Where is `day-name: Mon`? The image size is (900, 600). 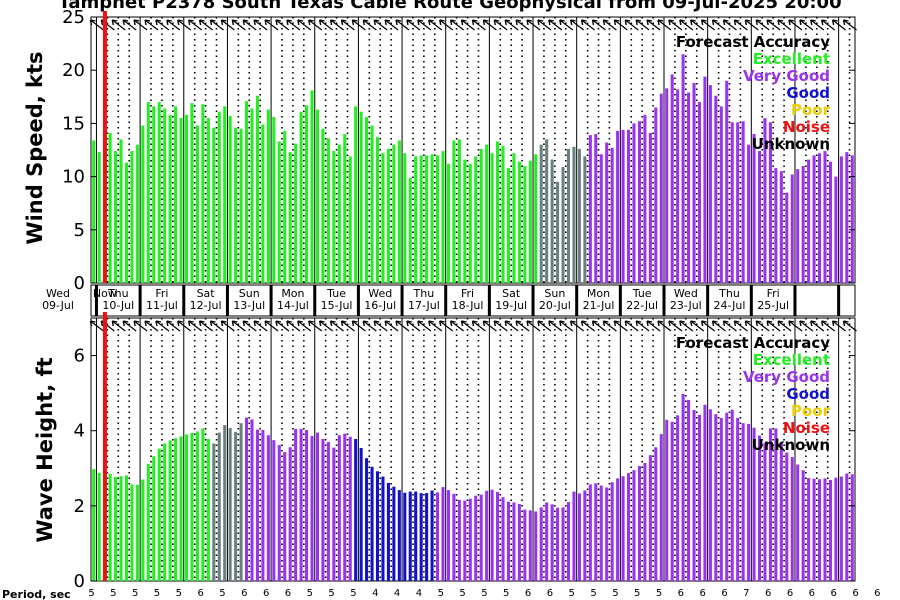
day-name: Mon is located at coordinates (598, 293).